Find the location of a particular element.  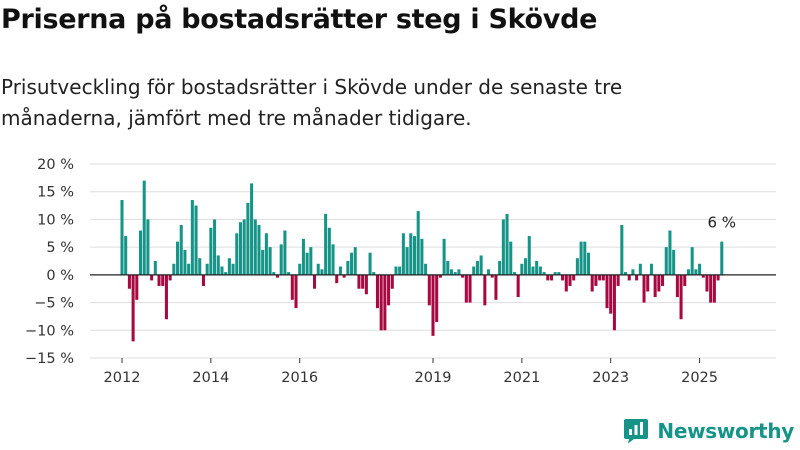

x-tick-label: 2014 is located at coordinates (210, 378).